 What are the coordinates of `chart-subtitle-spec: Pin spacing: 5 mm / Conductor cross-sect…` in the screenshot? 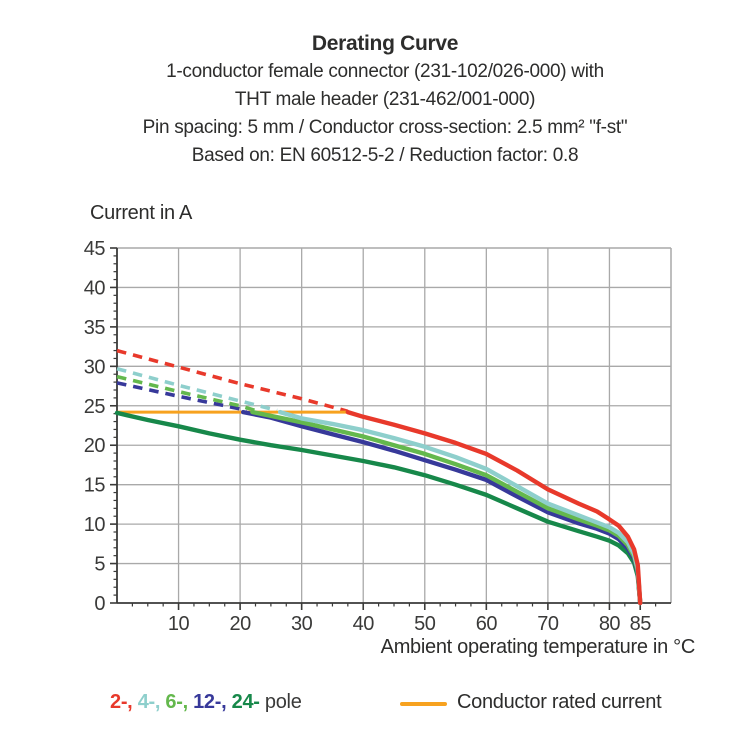 It's located at (385, 127).